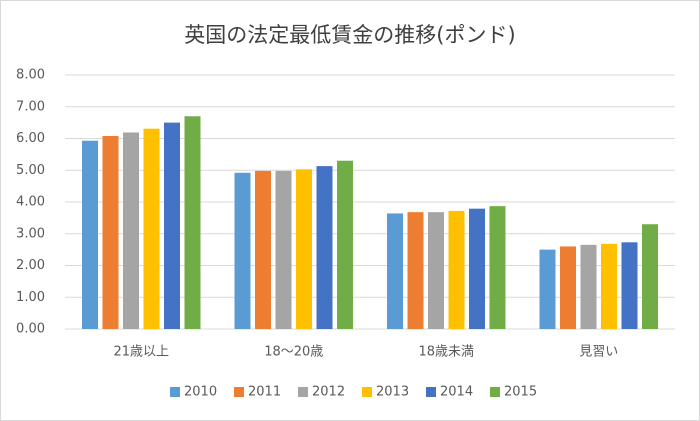 This screenshot has height=421, width=700. Describe the element at coordinates (30, 297) in the screenshot. I see `y-tick-label: 1.00` at that location.